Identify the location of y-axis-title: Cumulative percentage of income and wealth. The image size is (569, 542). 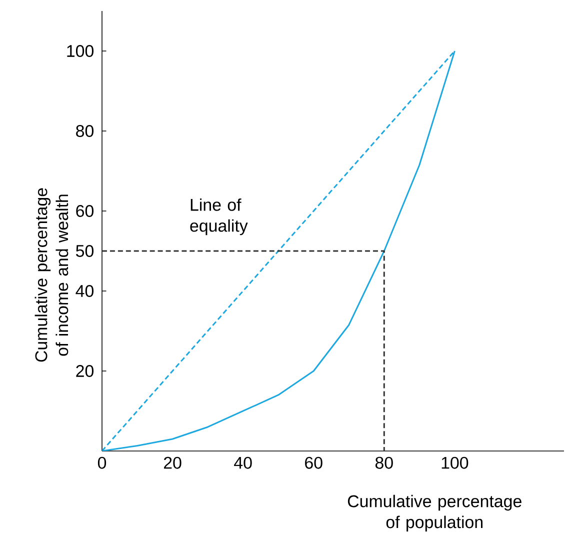
(51, 275).